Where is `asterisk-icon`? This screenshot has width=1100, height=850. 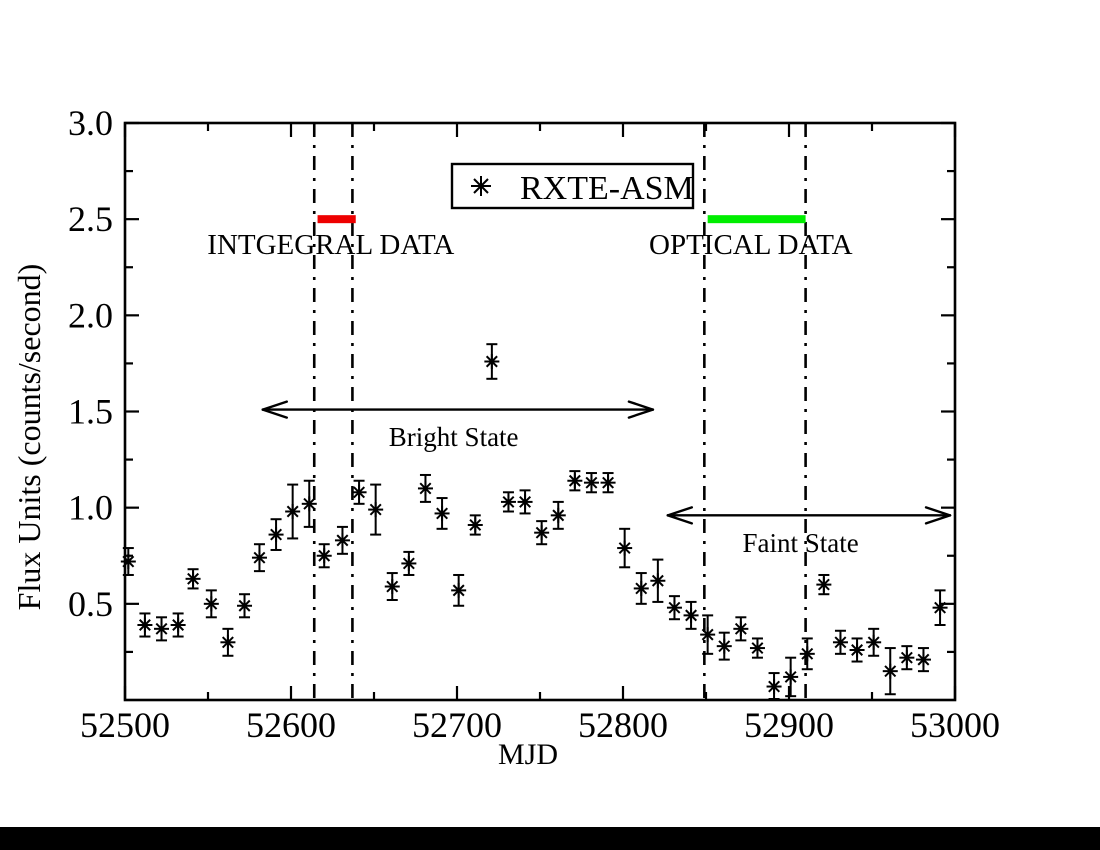
asterisk-icon is located at coordinates (481, 186).